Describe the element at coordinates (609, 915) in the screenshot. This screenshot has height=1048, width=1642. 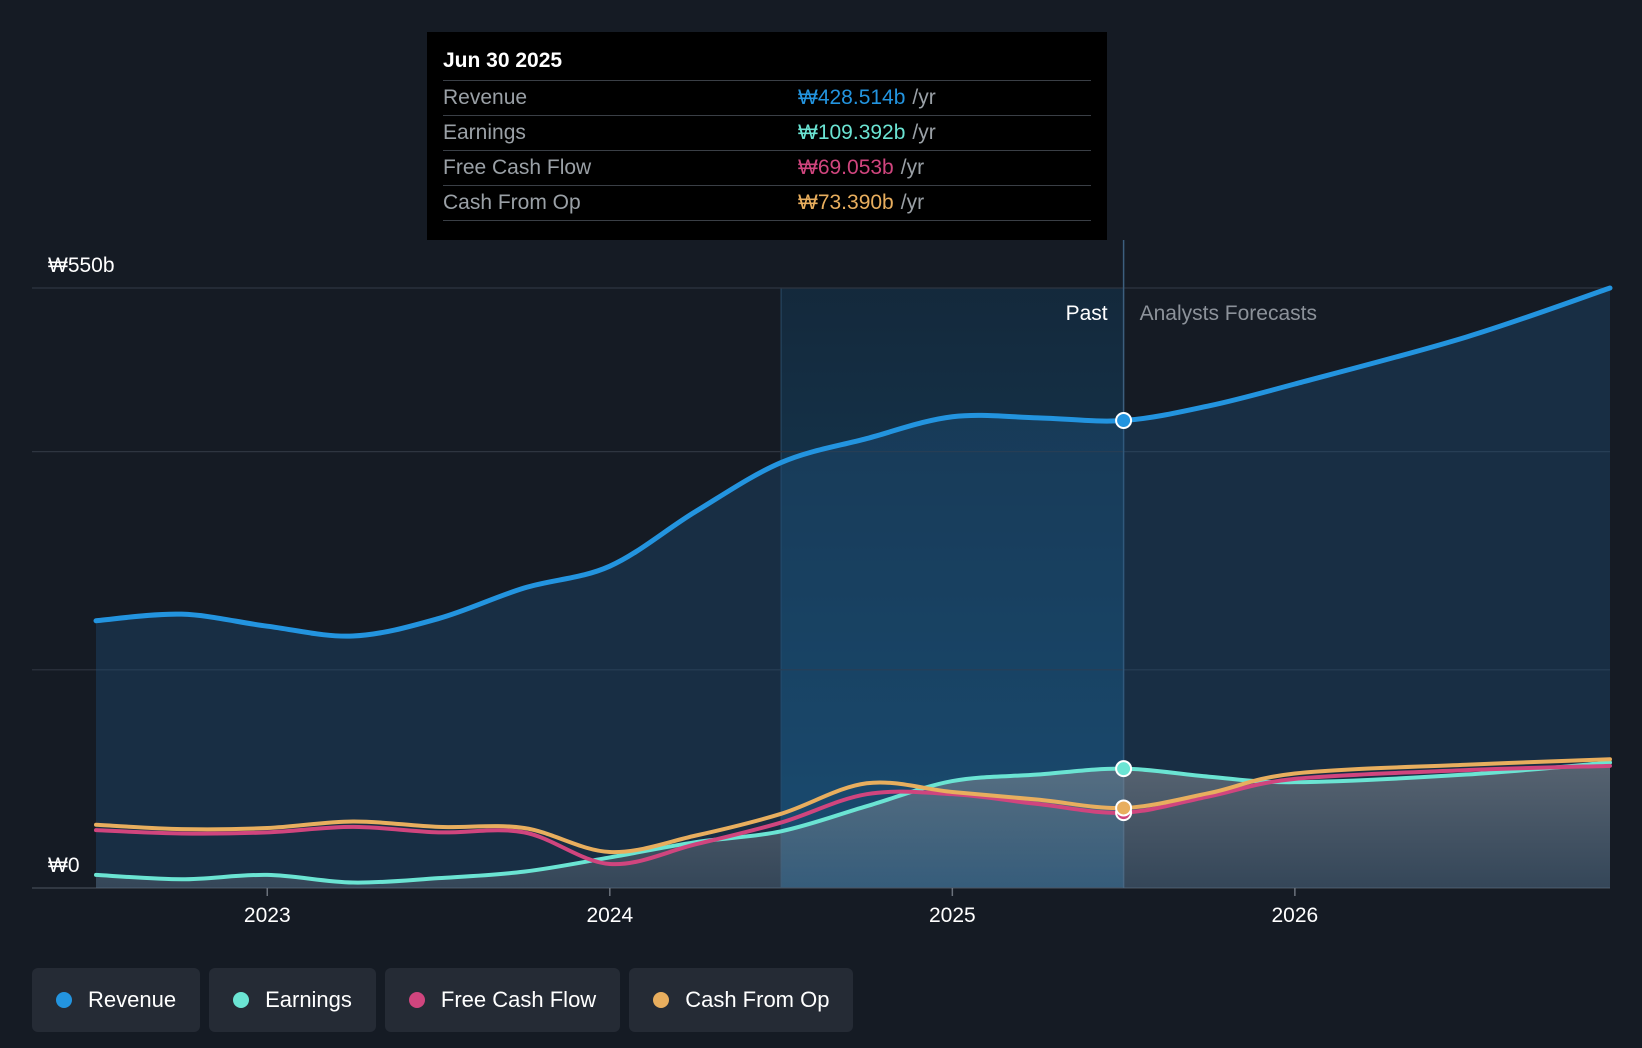
I see `x-tick-label: 2024` at that location.